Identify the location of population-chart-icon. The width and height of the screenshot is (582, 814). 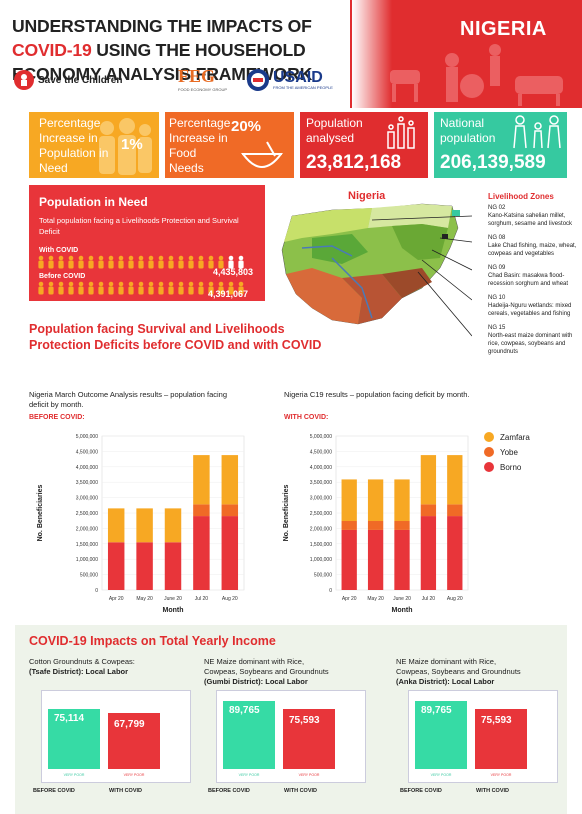
(401, 132).